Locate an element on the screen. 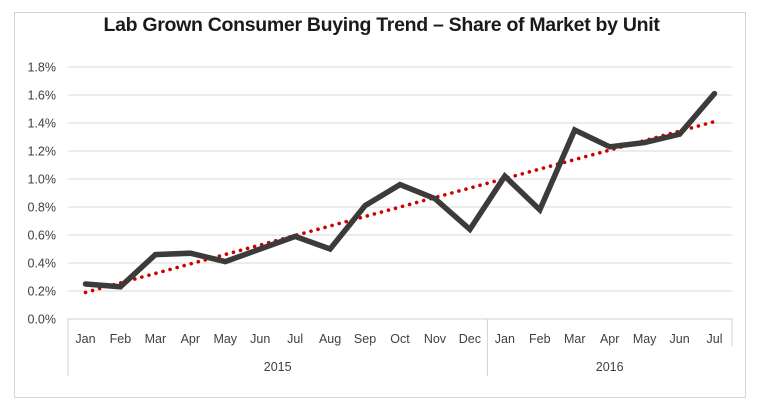 The height and width of the screenshot is (409, 763). y-tick-label: 0.2% is located at coordinates (42, 292).